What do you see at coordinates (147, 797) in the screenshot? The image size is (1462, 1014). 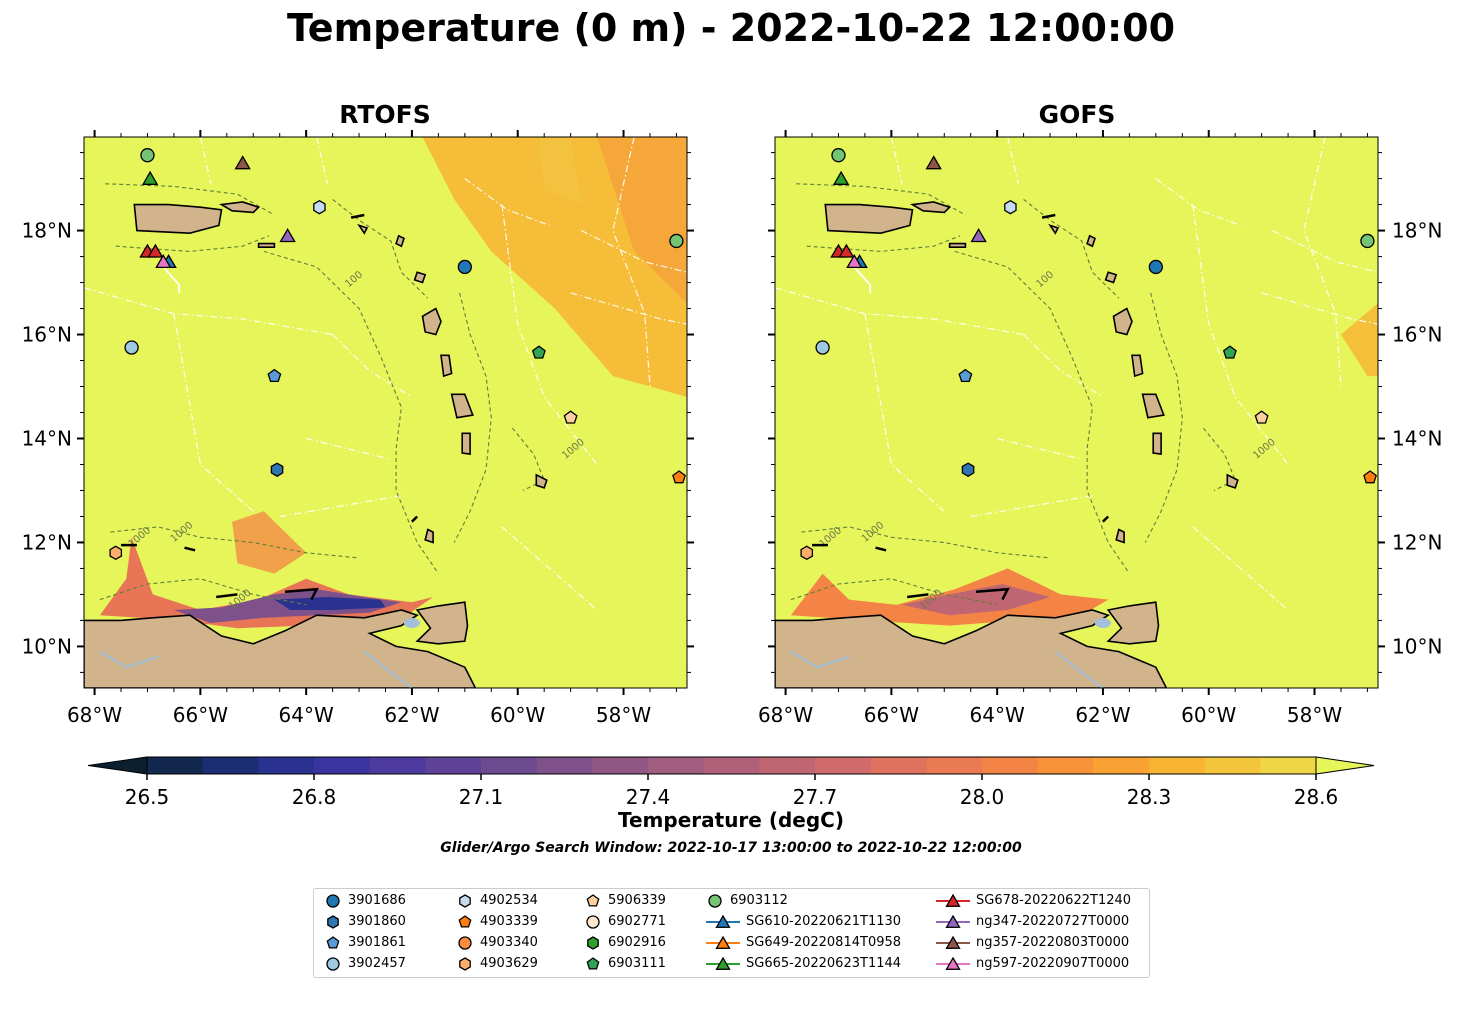 I see `colorbar-tick-label: 26.5` at bounding box center [147, 797].